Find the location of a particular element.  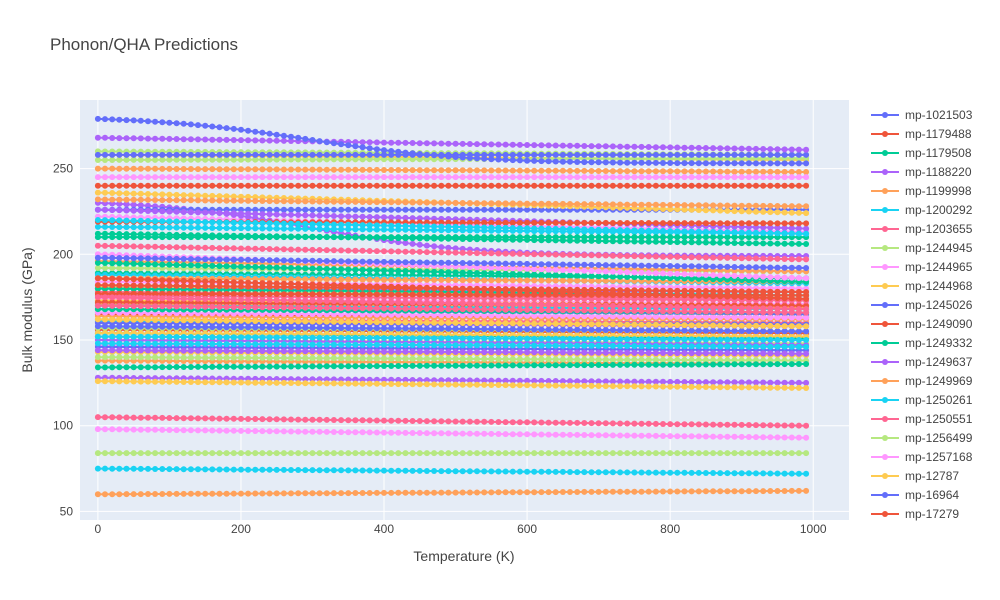

series-line is located at coordinates (452, 362).